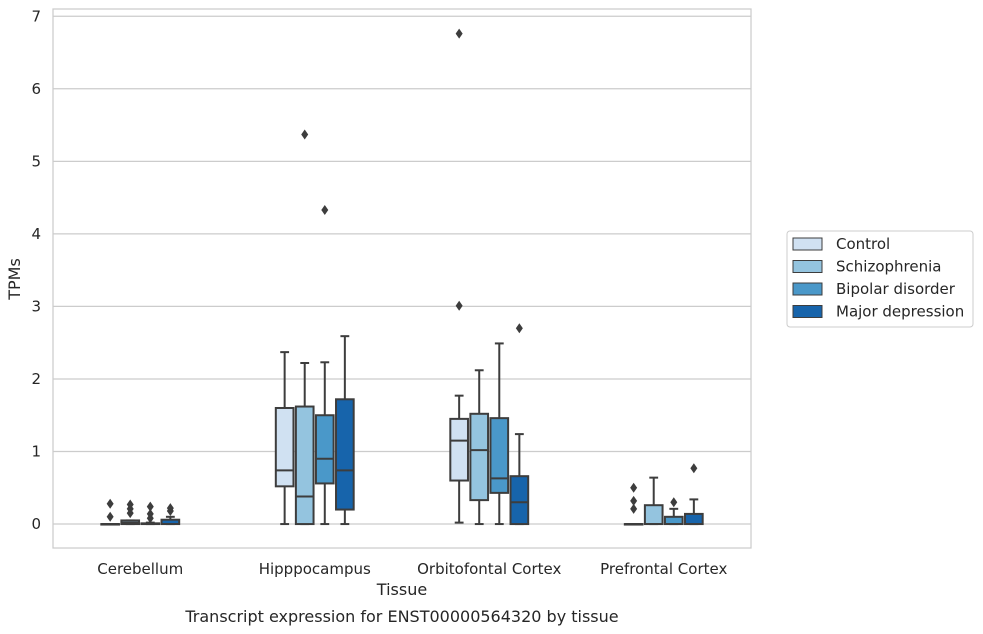 The image size is (983, 634). Describe the element at coordinates (888, 267) in the screenshot. I see `legend-label: Schizophrenia` at that location.